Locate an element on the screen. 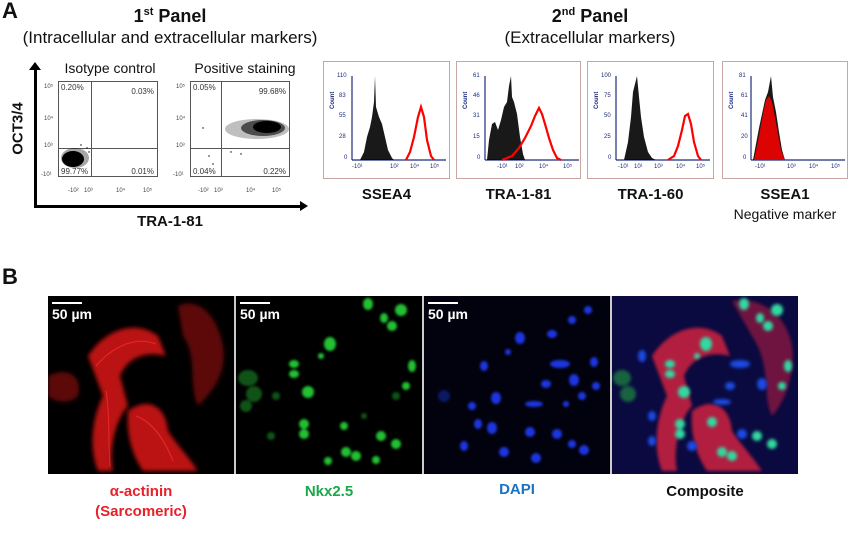  ytick: 41 is located at coordinates (744, 116).